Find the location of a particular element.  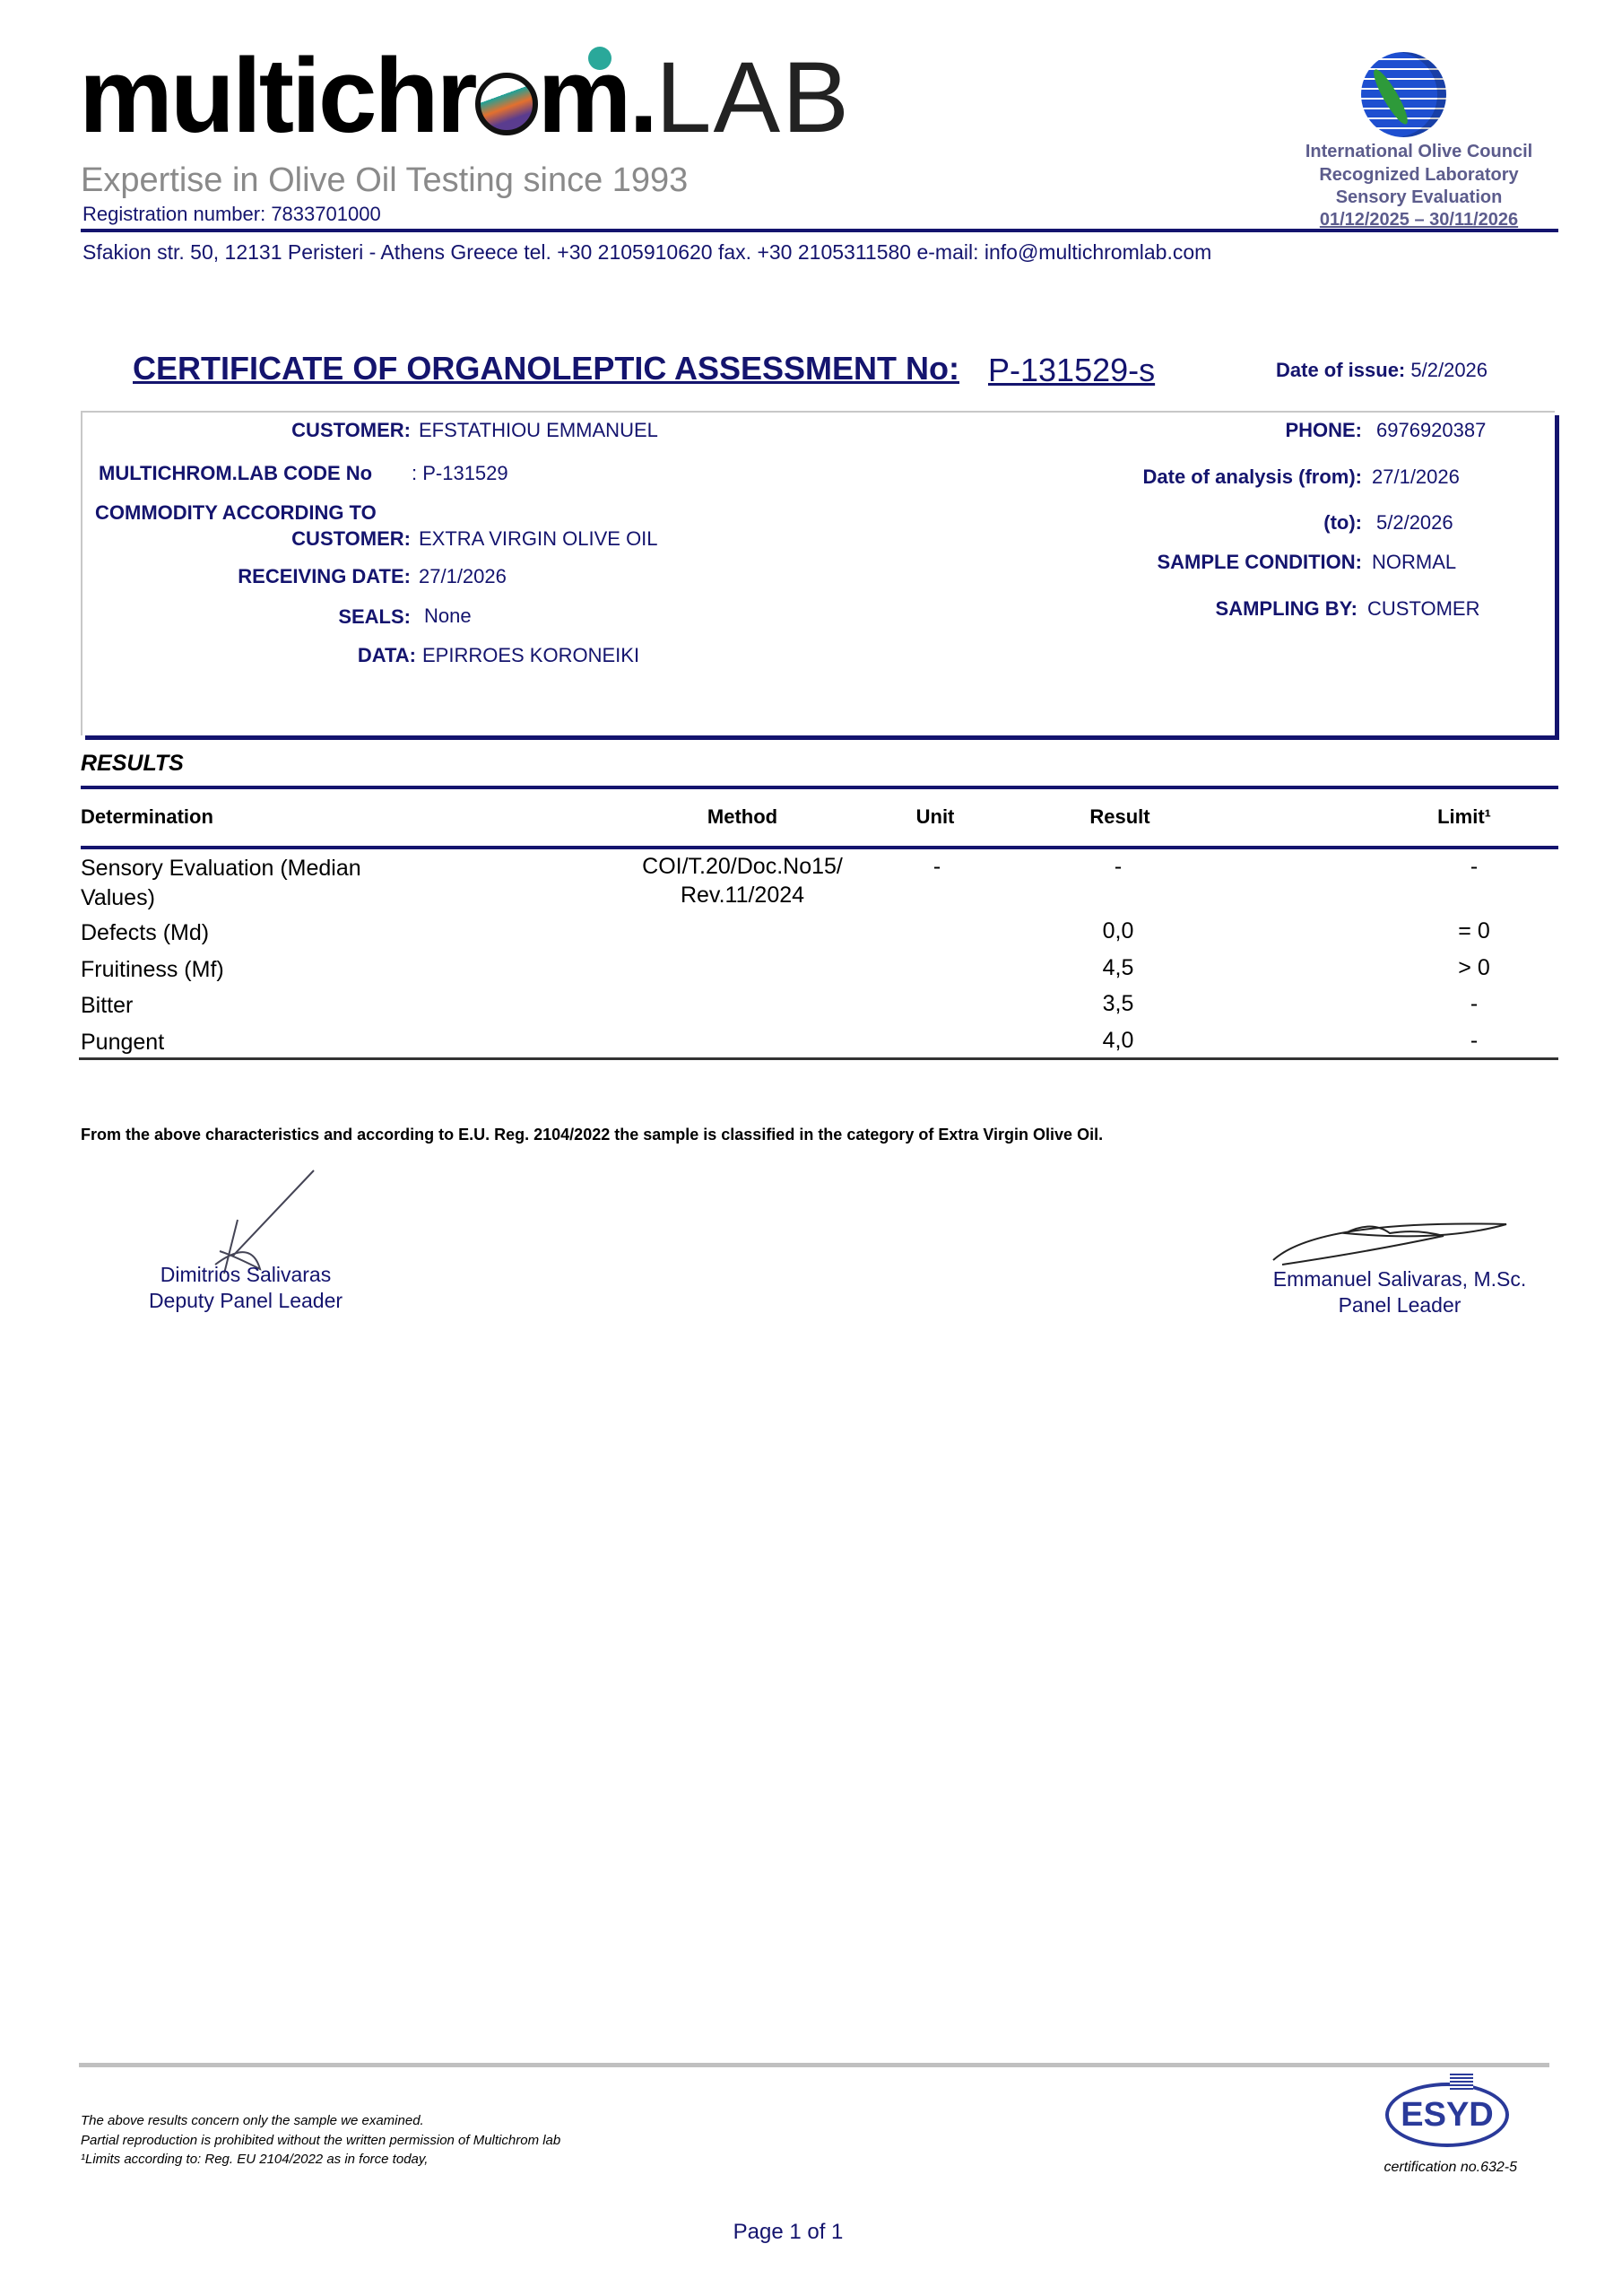

details-box is located at coordinates (818, 573).